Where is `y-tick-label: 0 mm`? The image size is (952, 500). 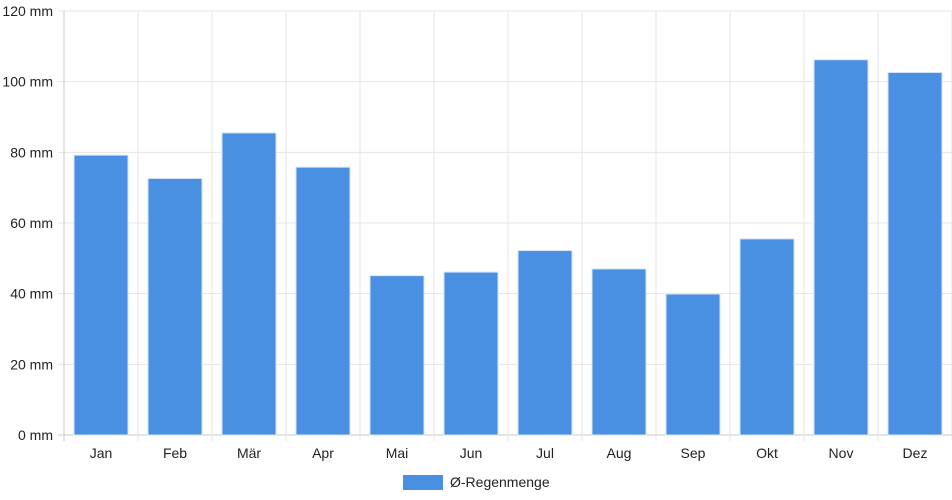
y-tick-label: 0 mm is located at coordinates (35, 435).